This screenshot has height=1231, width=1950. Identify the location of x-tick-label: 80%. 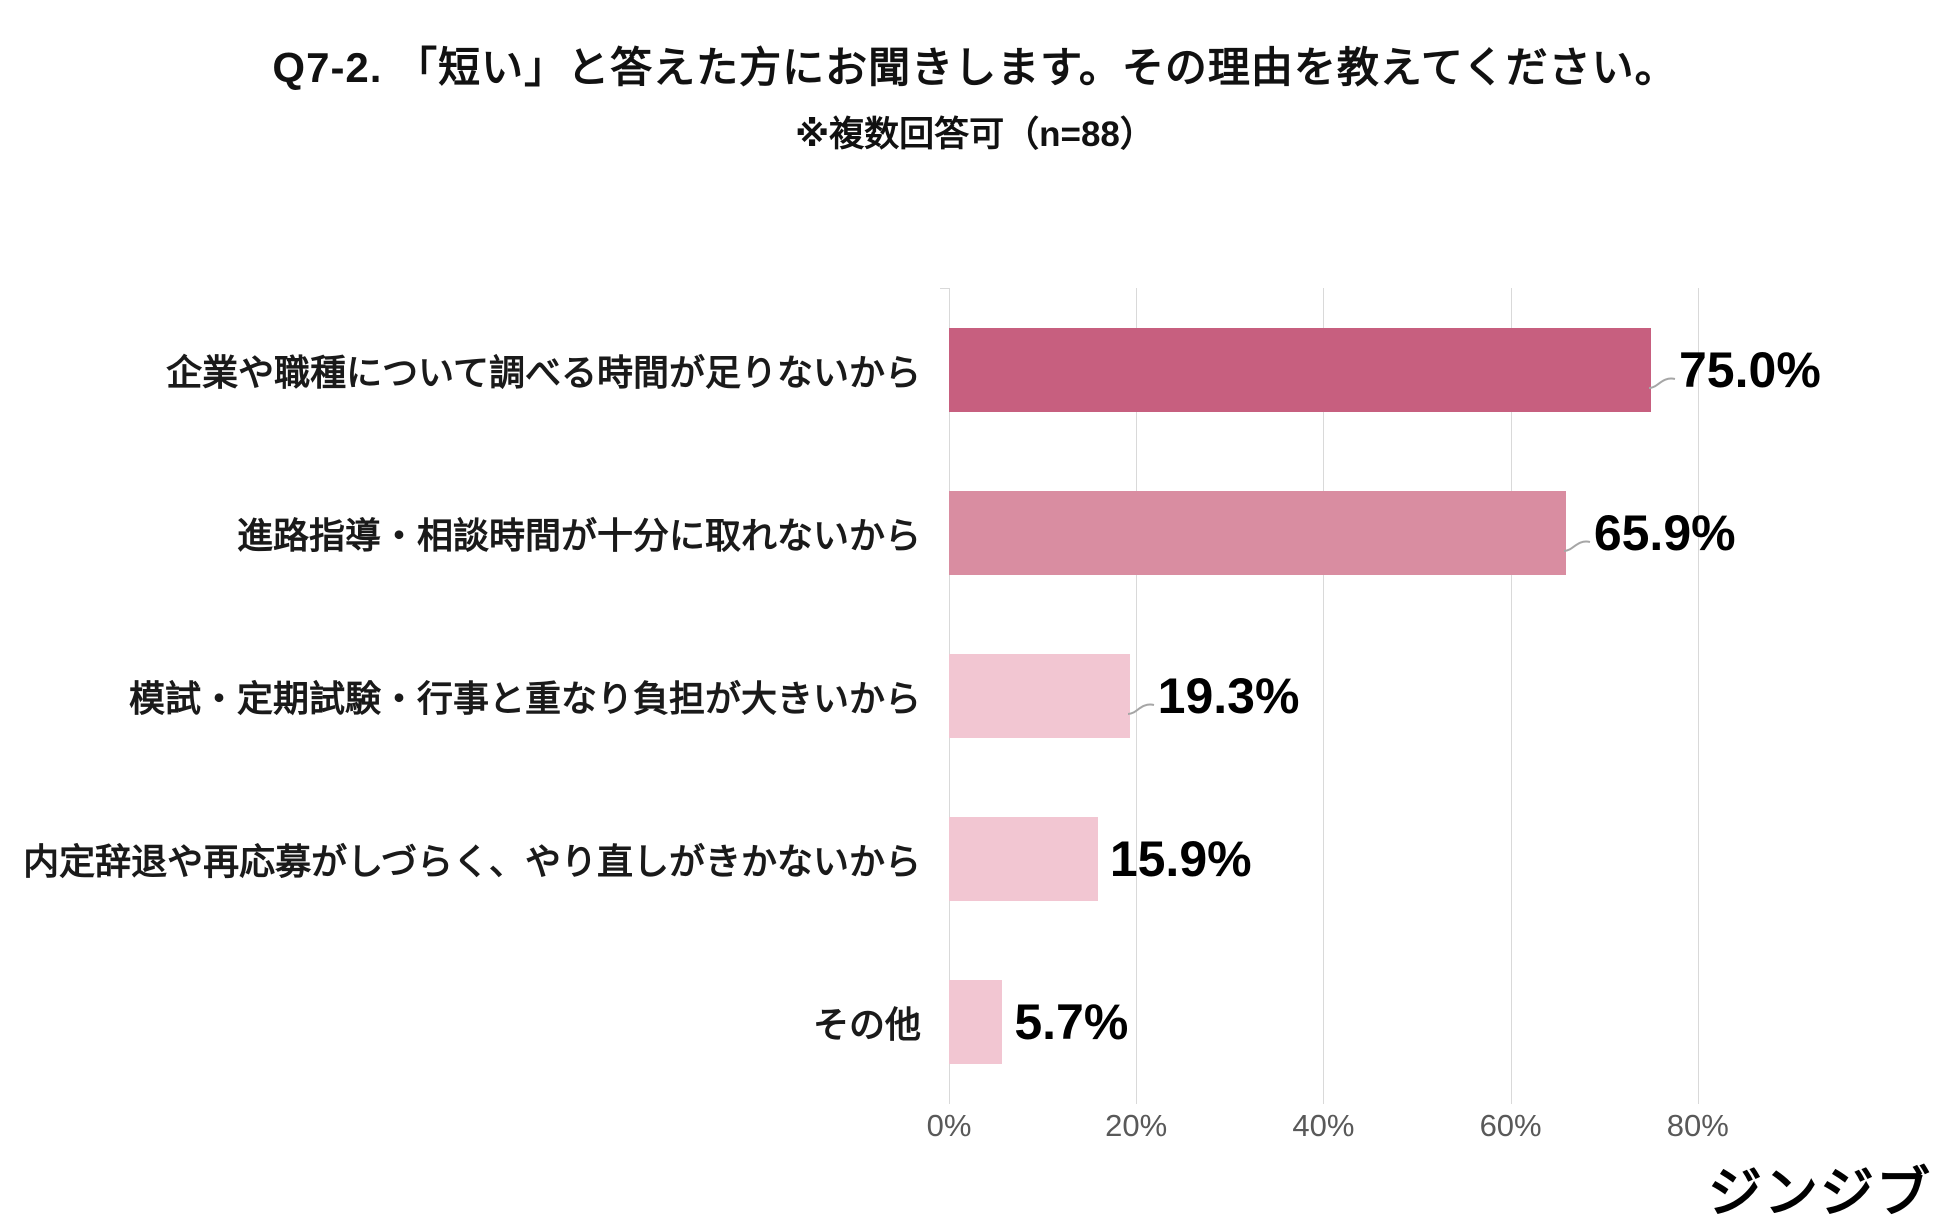
(1697, 1125).